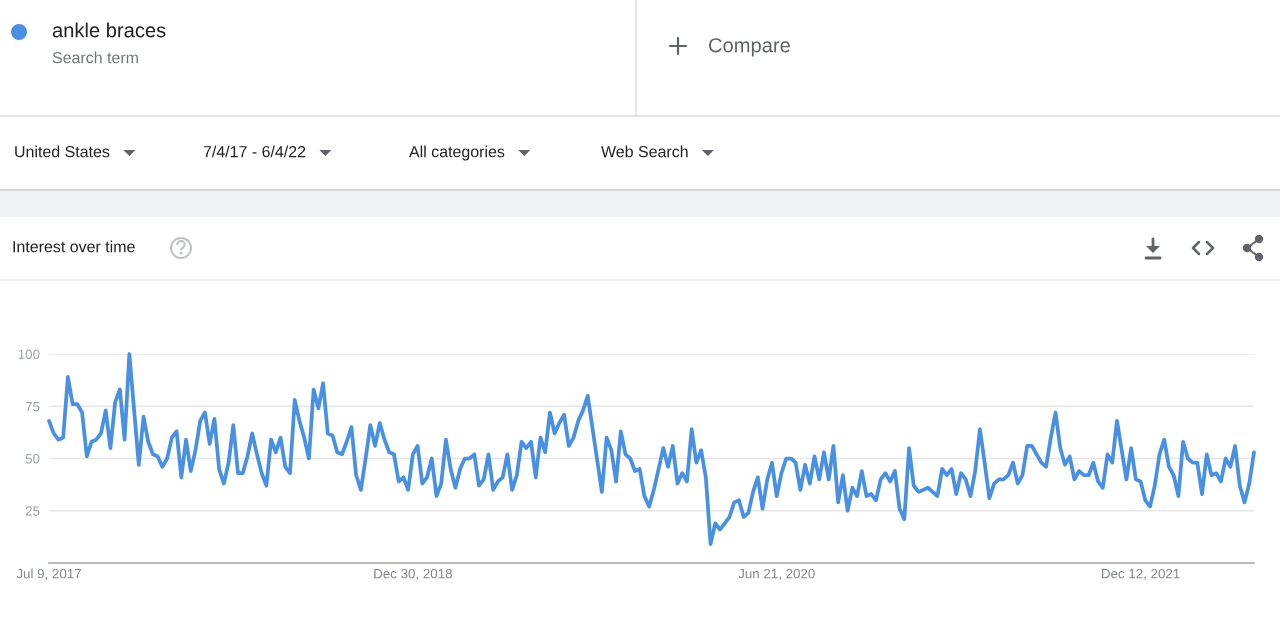 Image resolution: width=1280 pixels, height=617 pixels. I want to click on y-tick-label: 50, so click(32, 459).